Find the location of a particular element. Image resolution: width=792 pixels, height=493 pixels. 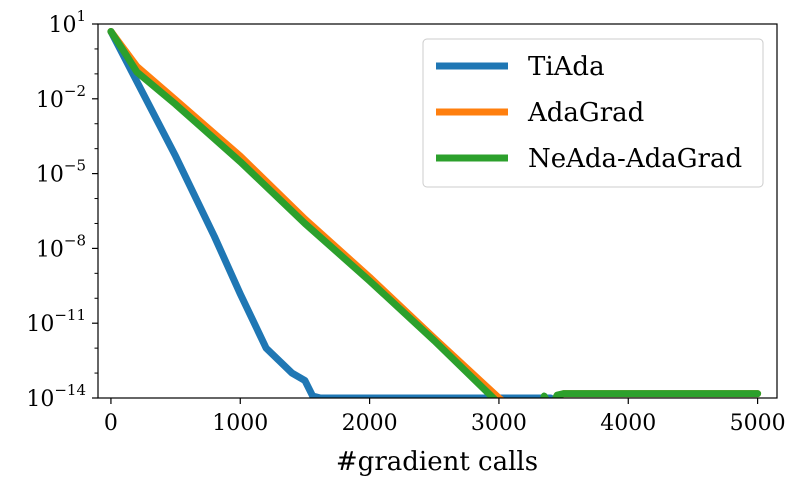

x-tick-label: 4000 is located at coordinates (628, 423).